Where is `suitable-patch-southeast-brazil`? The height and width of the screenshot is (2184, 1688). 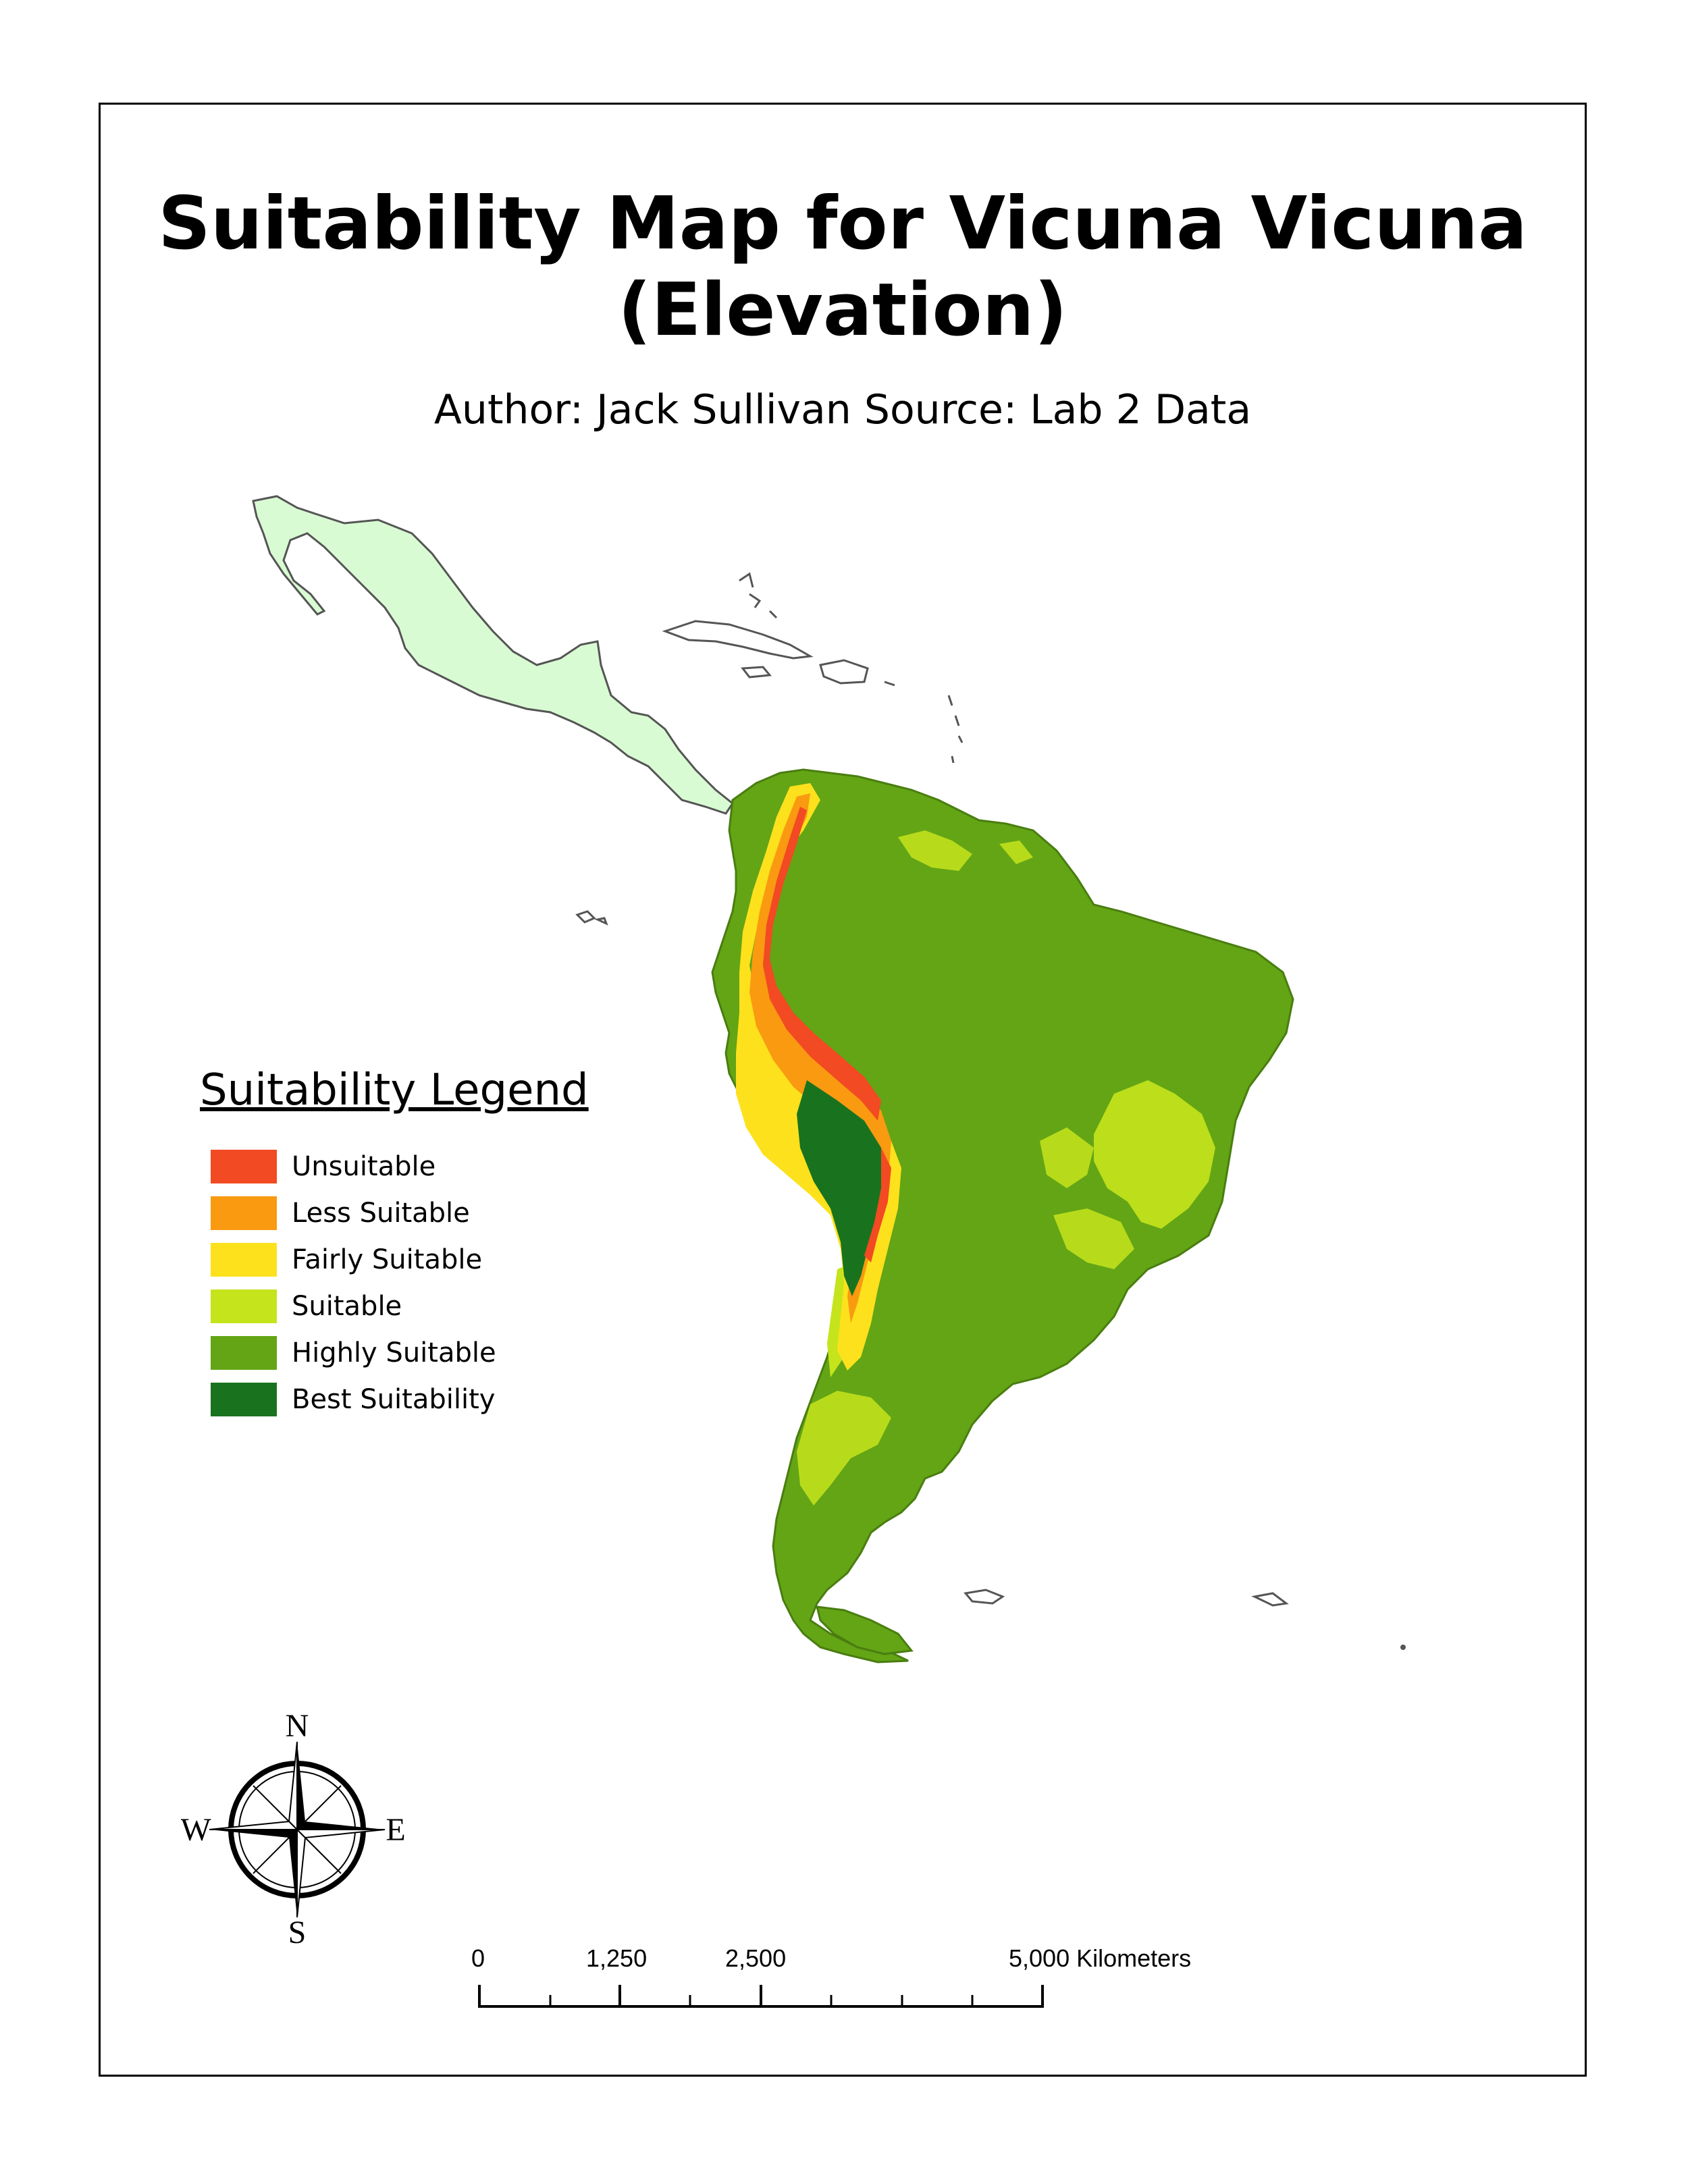 suitable-patch-southeast-brazil is located at coordinates (1093, 1238).